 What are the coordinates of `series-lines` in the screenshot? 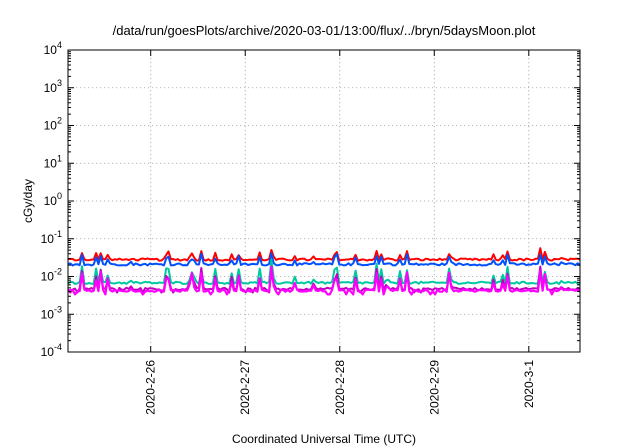 It's located at (324, 271).